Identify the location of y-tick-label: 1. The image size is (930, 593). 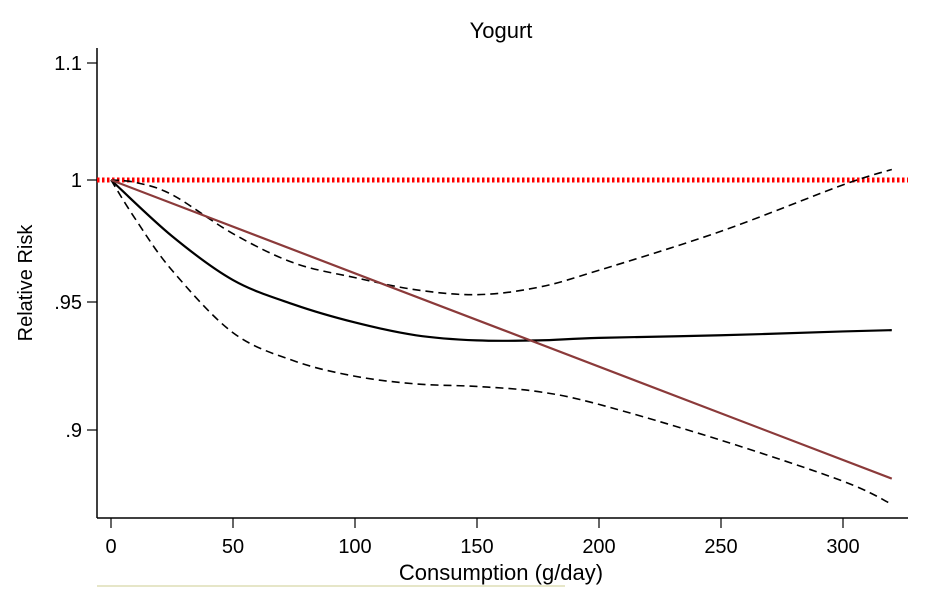
(76, 181).